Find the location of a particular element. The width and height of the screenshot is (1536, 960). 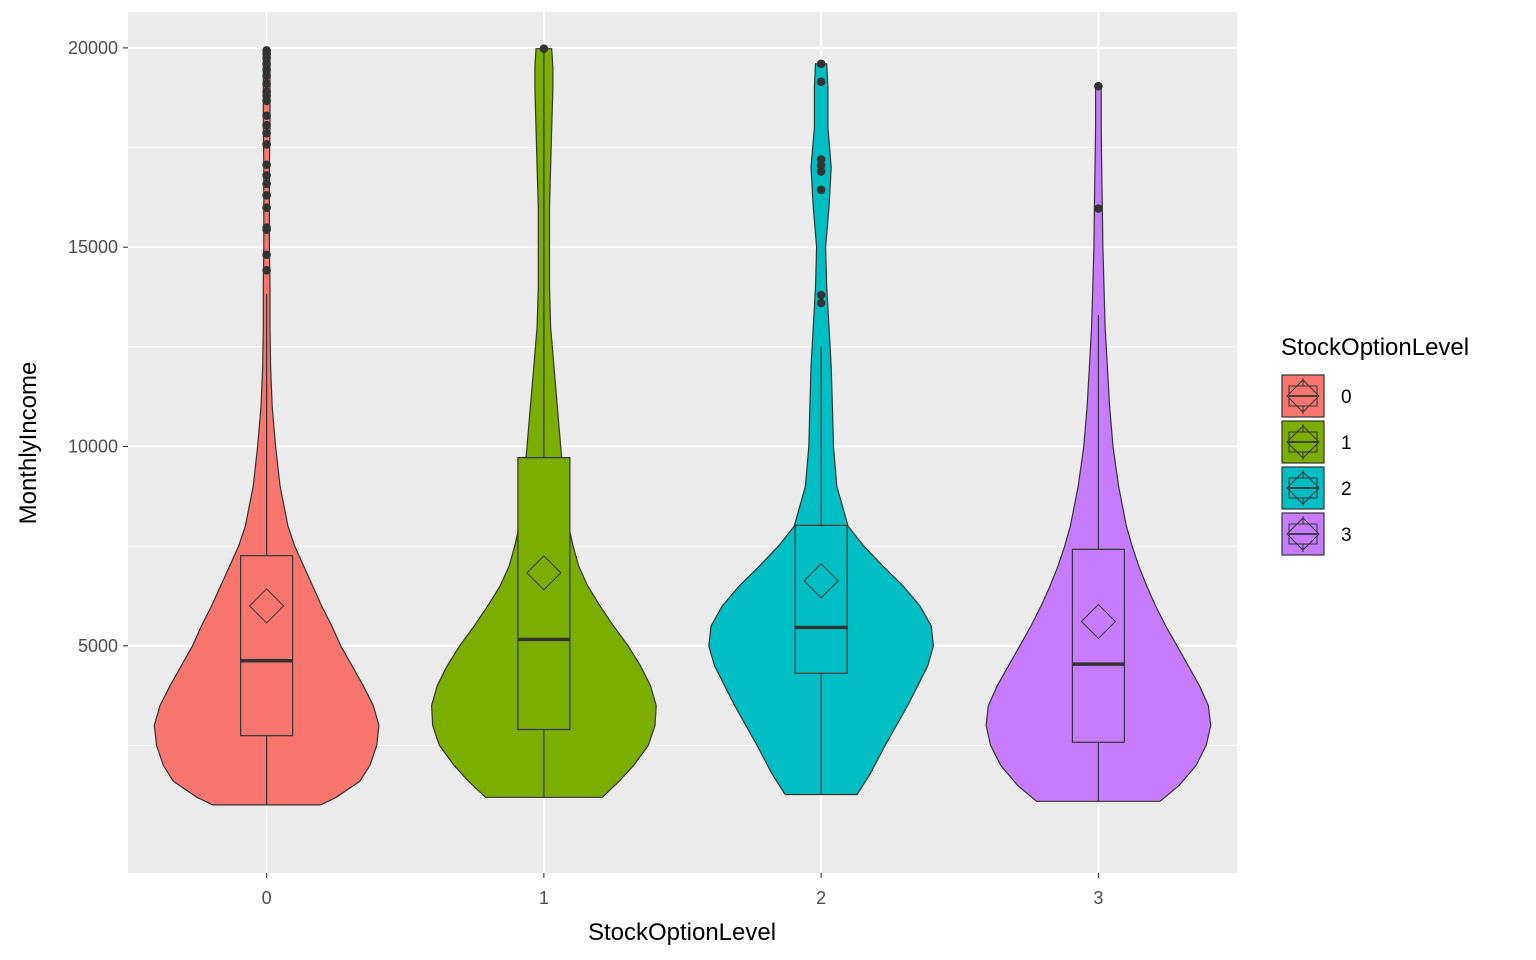

y-tick-label: 5000 is located at coordinates (98, 646).